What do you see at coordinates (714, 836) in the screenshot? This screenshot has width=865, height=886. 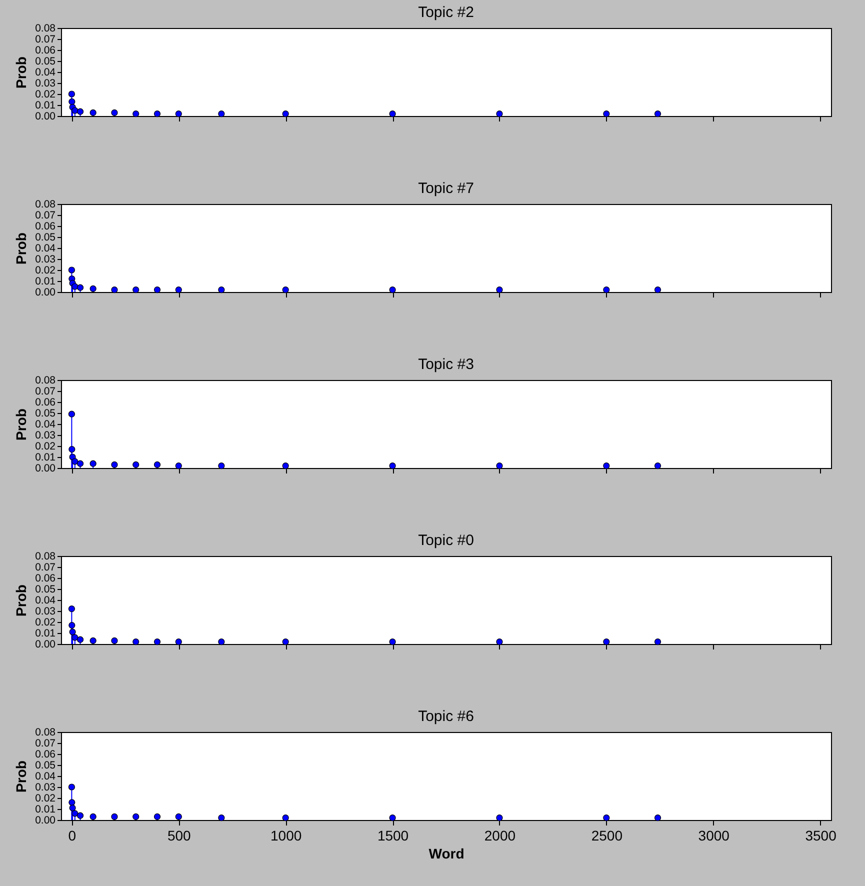 I see `x-tick-label: 3000` at bounding box center [714, 836].